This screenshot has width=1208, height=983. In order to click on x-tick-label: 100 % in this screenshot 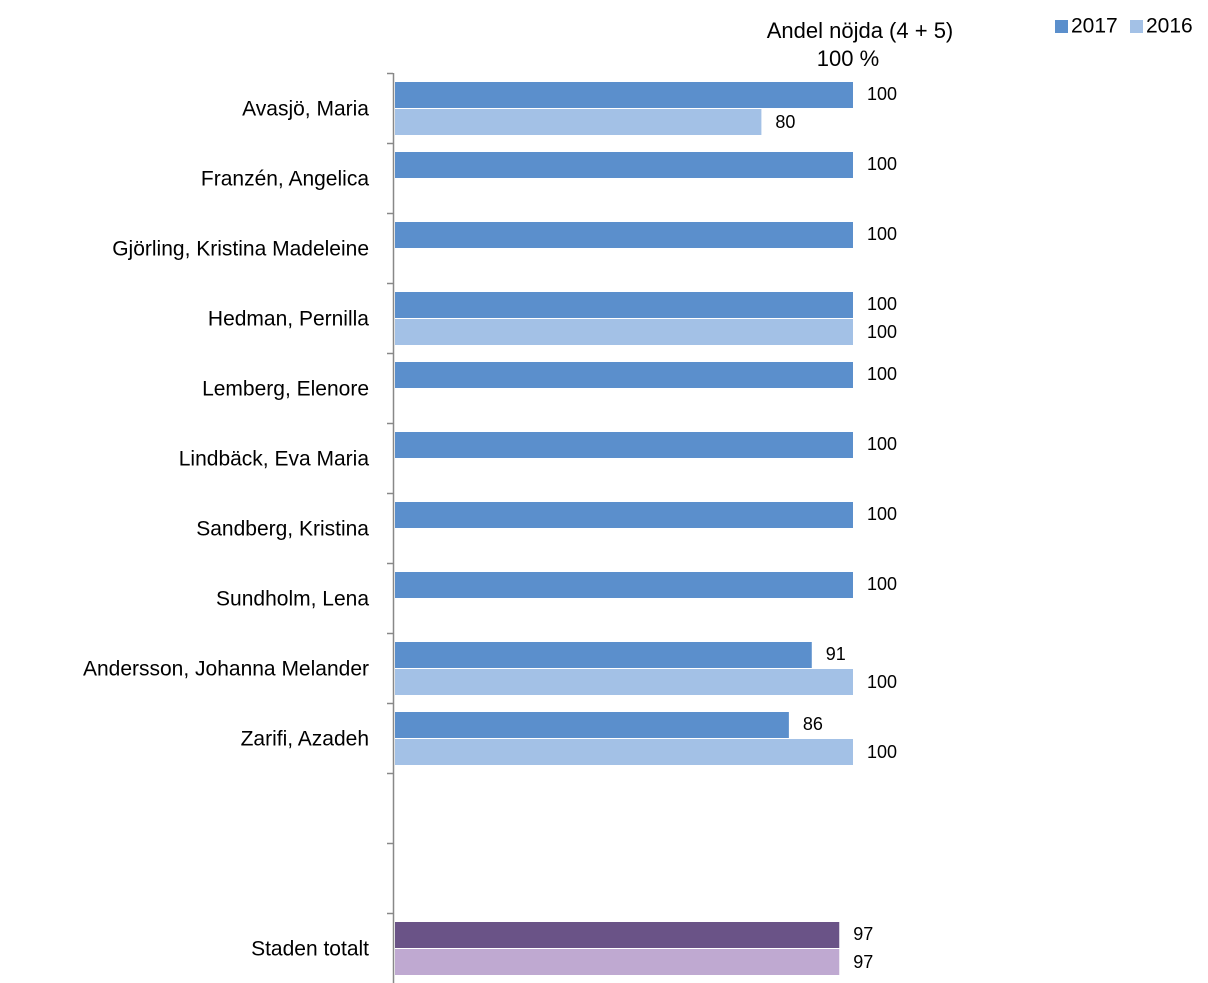, I will do `click(848, 58)`.